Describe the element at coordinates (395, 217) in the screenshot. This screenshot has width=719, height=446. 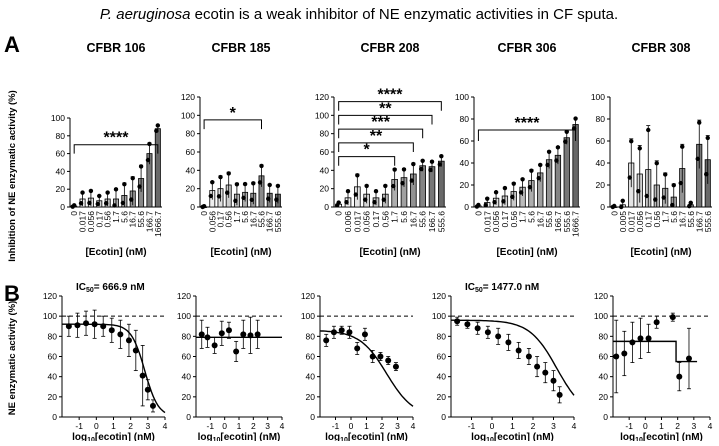
I see `x-tick-label: 1.7` at that location.